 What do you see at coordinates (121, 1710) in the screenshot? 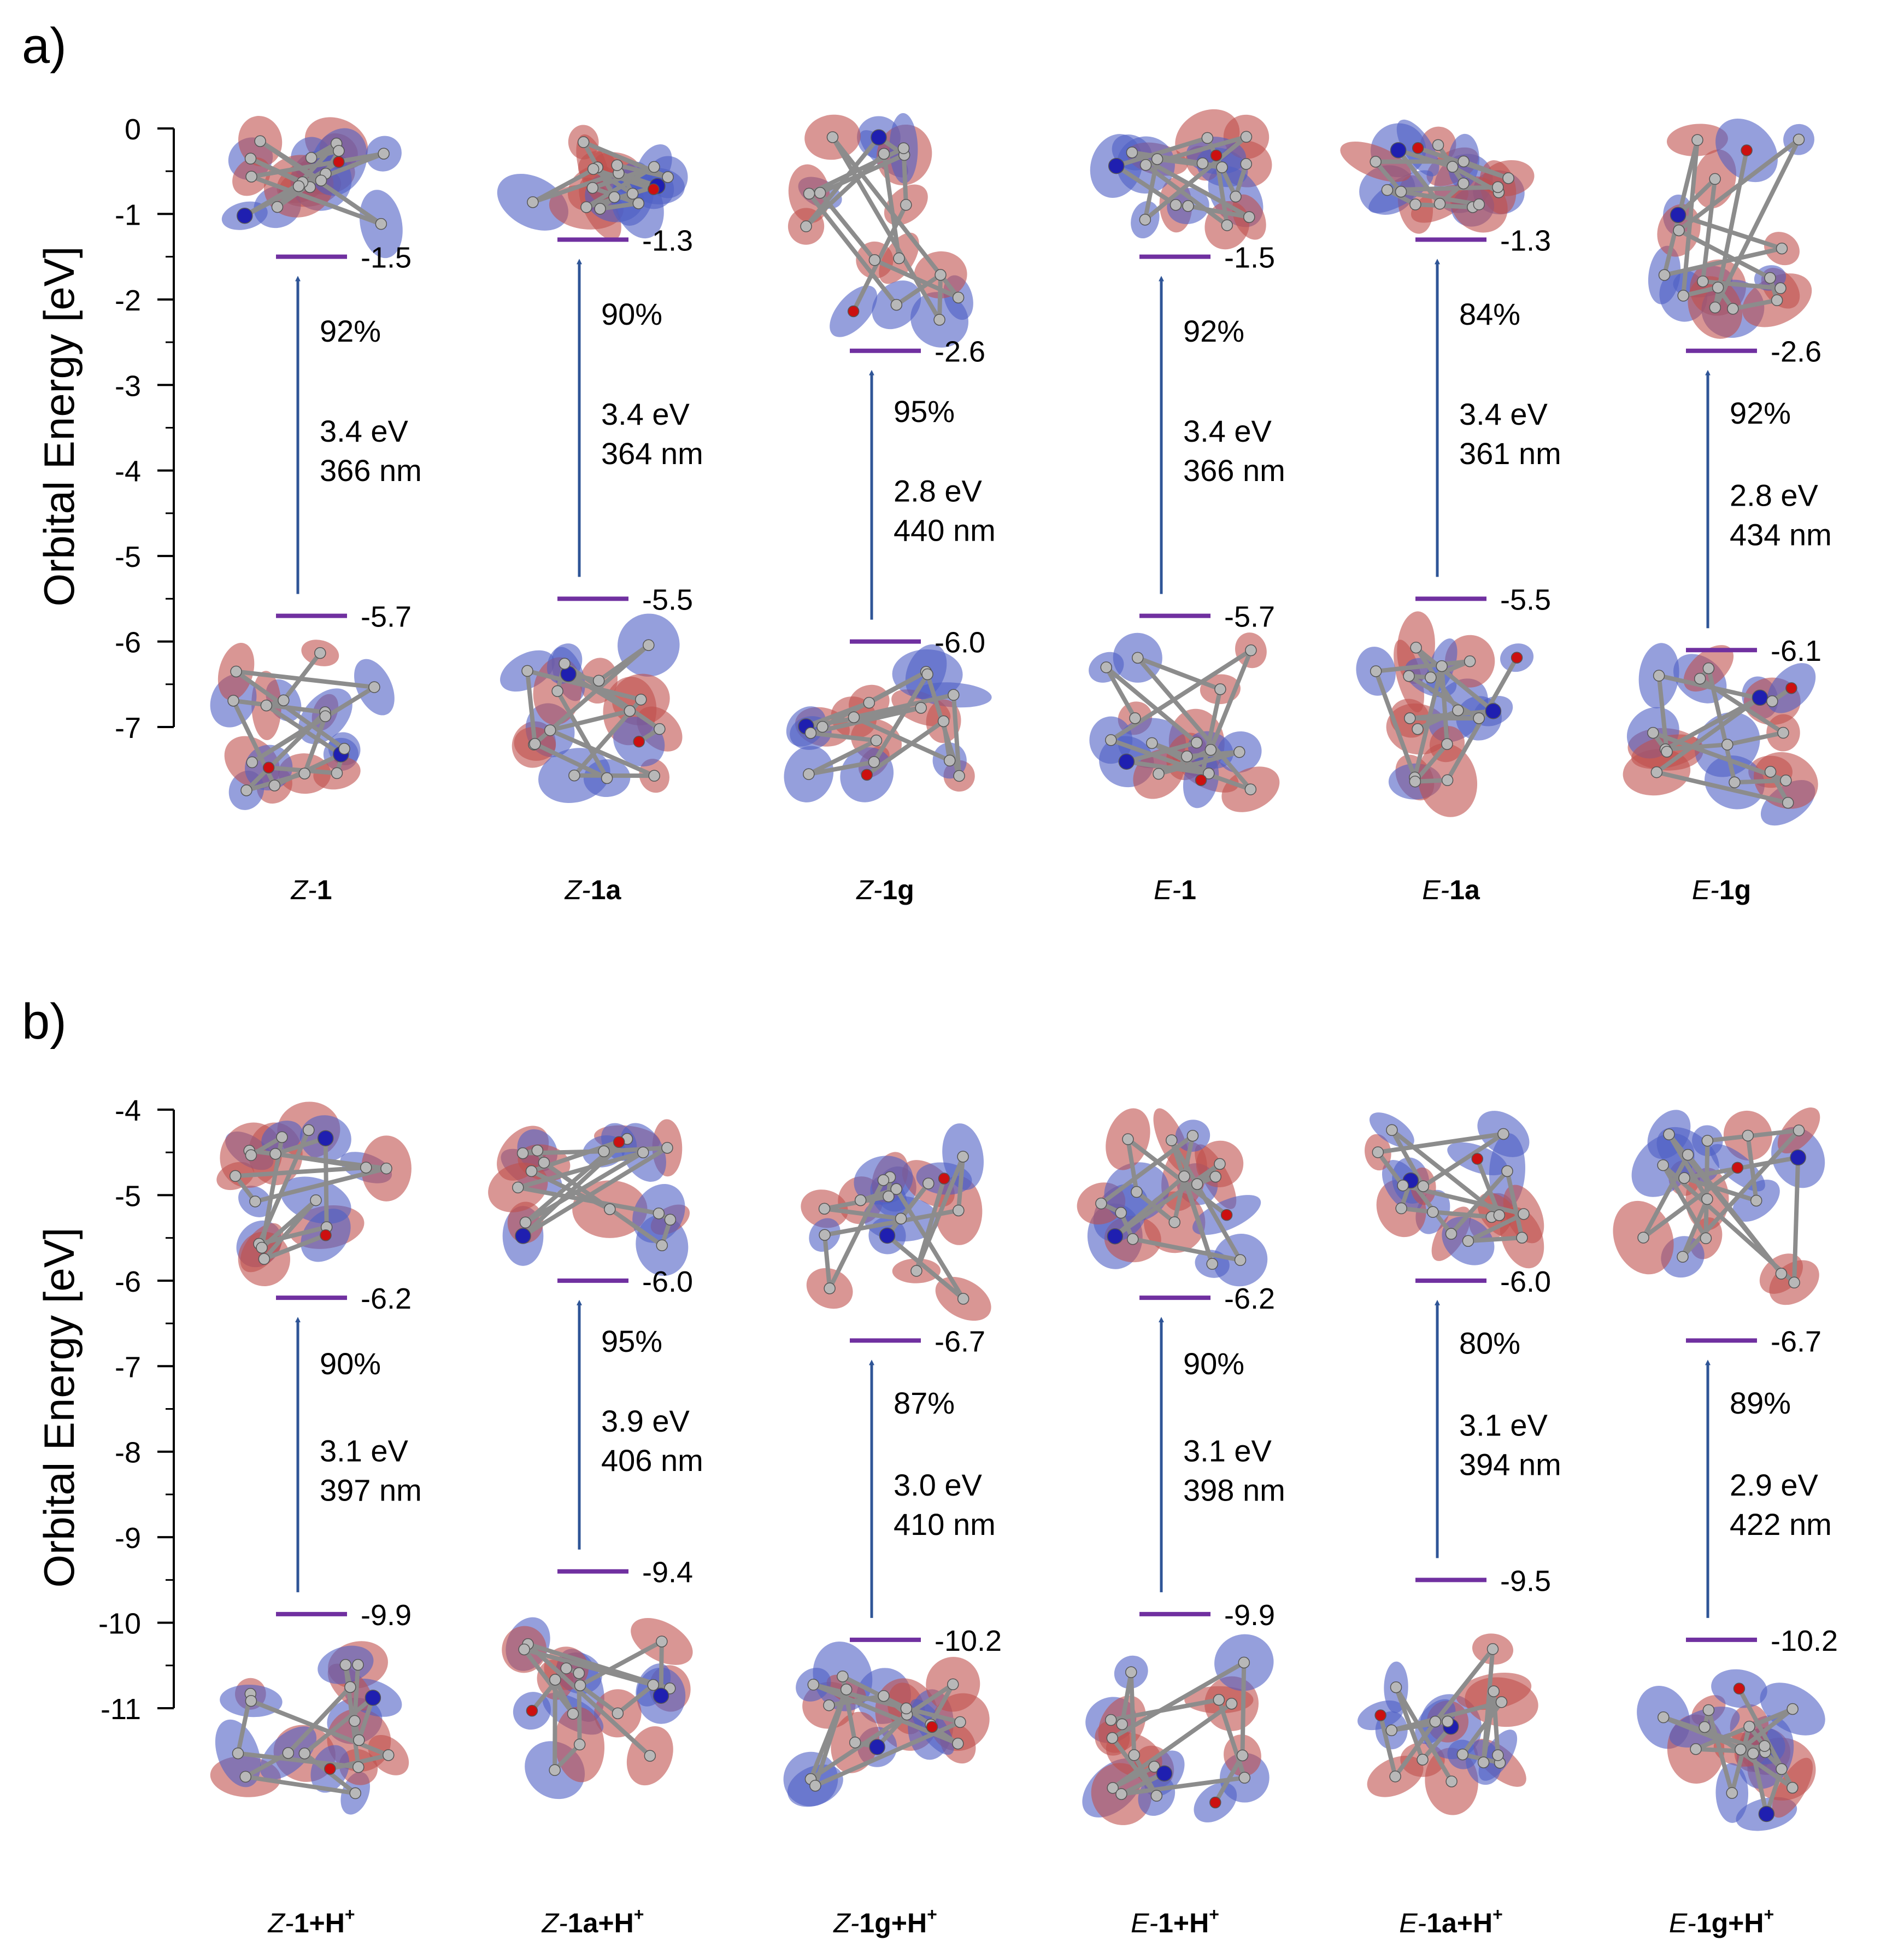
I see `y-tick-label: -11` at bounding box center [121, 1710].